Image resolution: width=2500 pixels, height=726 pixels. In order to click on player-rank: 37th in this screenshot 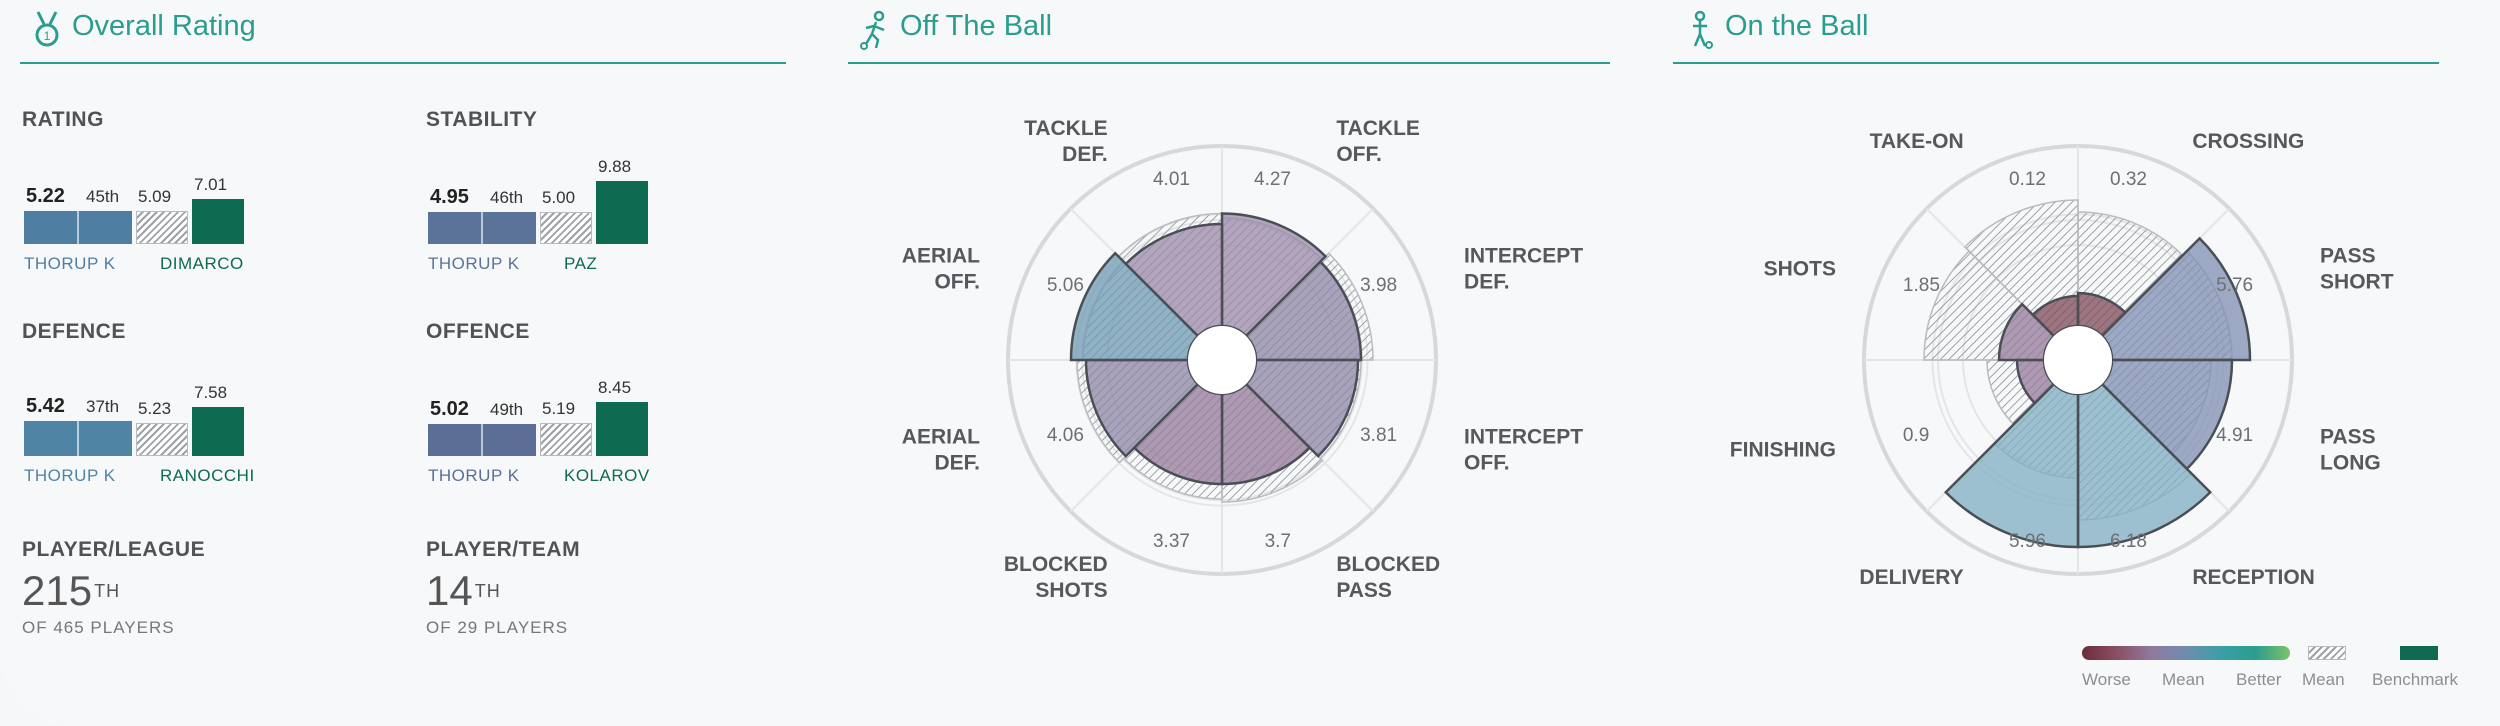, I will do `click(103, 407)`.